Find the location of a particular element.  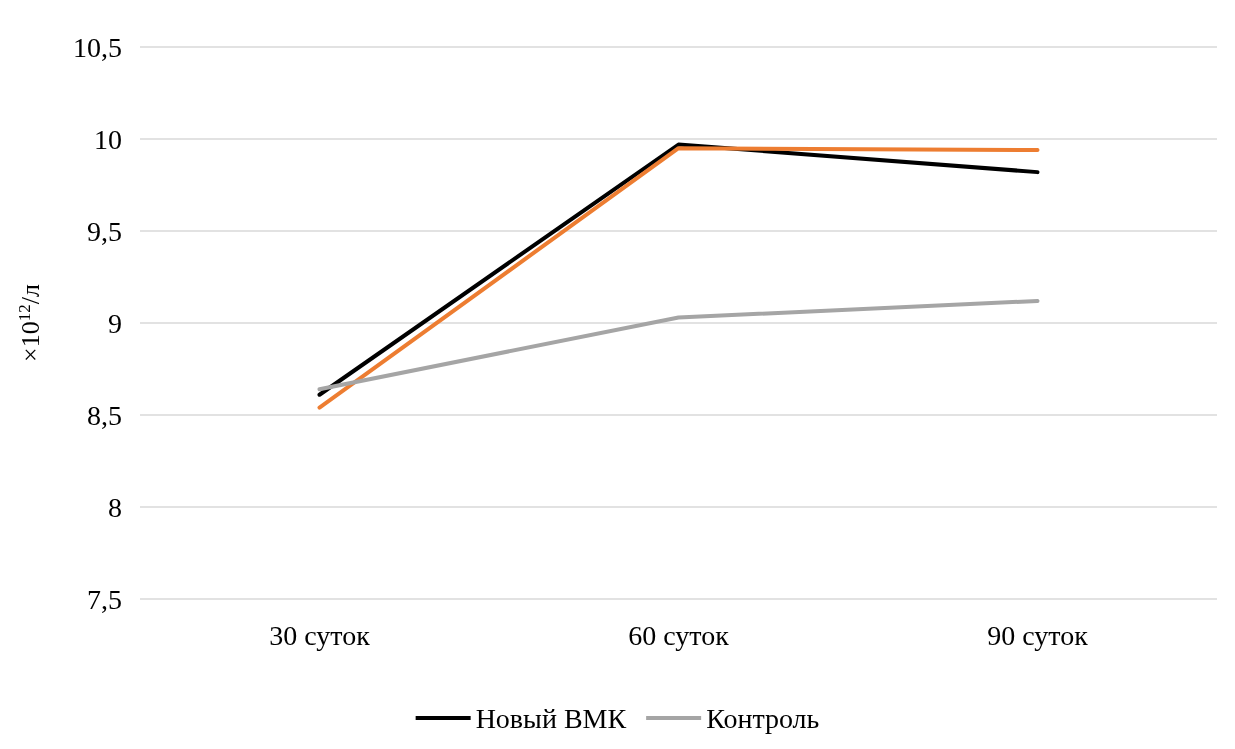

legend-label: Контроль is located at coordinates (763, 718).